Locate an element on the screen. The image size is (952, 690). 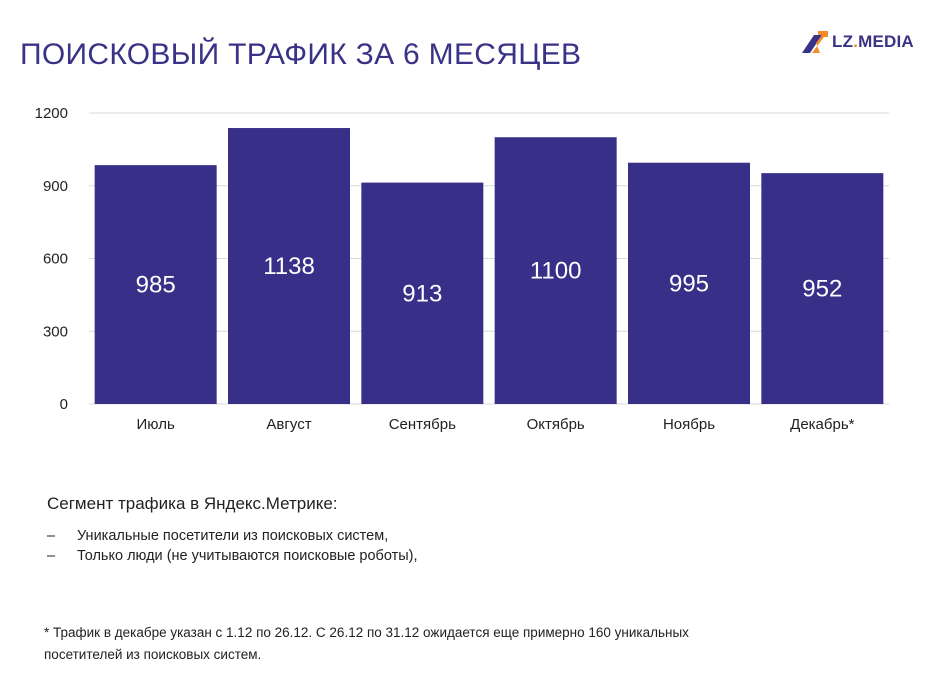
brand-logo: LZ.MEDIA is located at coordinates (860, 42).